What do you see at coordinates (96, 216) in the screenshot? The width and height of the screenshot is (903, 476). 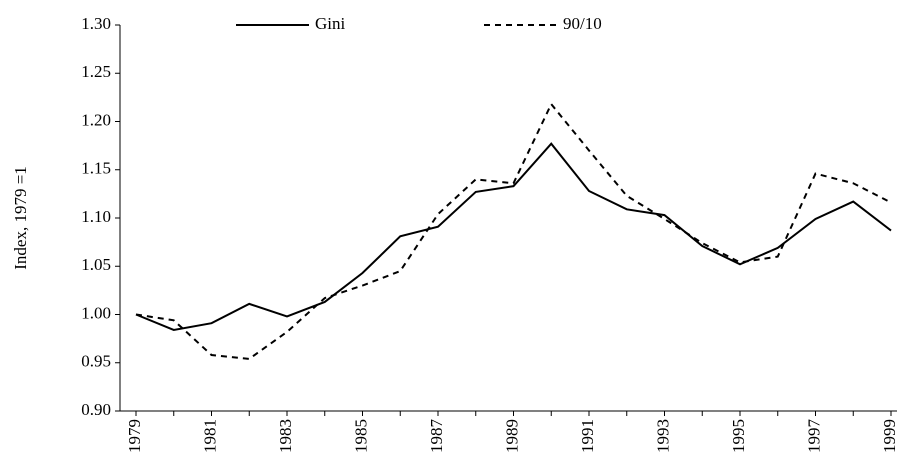 I see `y-tick-label: 1.10` at bounding box center [96, 216].